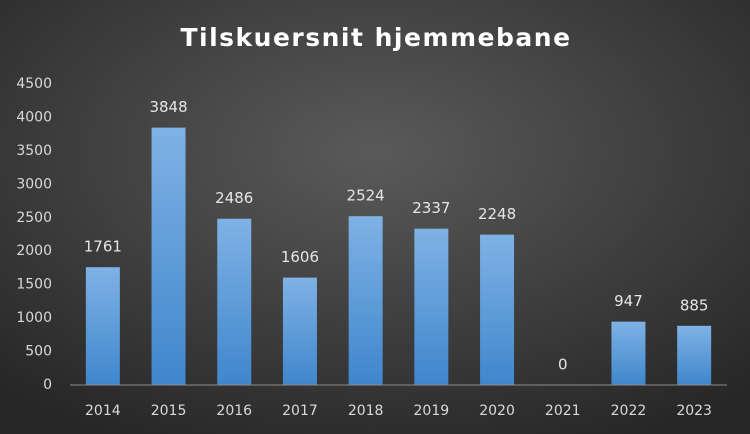 The image size is (750, 434). What do you see at coordinates (34, 117) in the screenshot?
I see `y-tick-label: 4000` at bounding box center [34, 117].